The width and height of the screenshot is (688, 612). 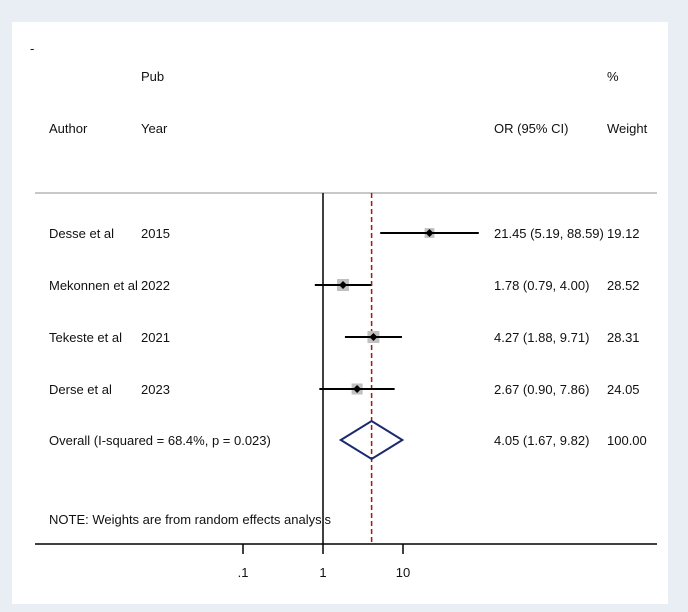 I want to click on study-year: 2023, so click(x=155, y=389).